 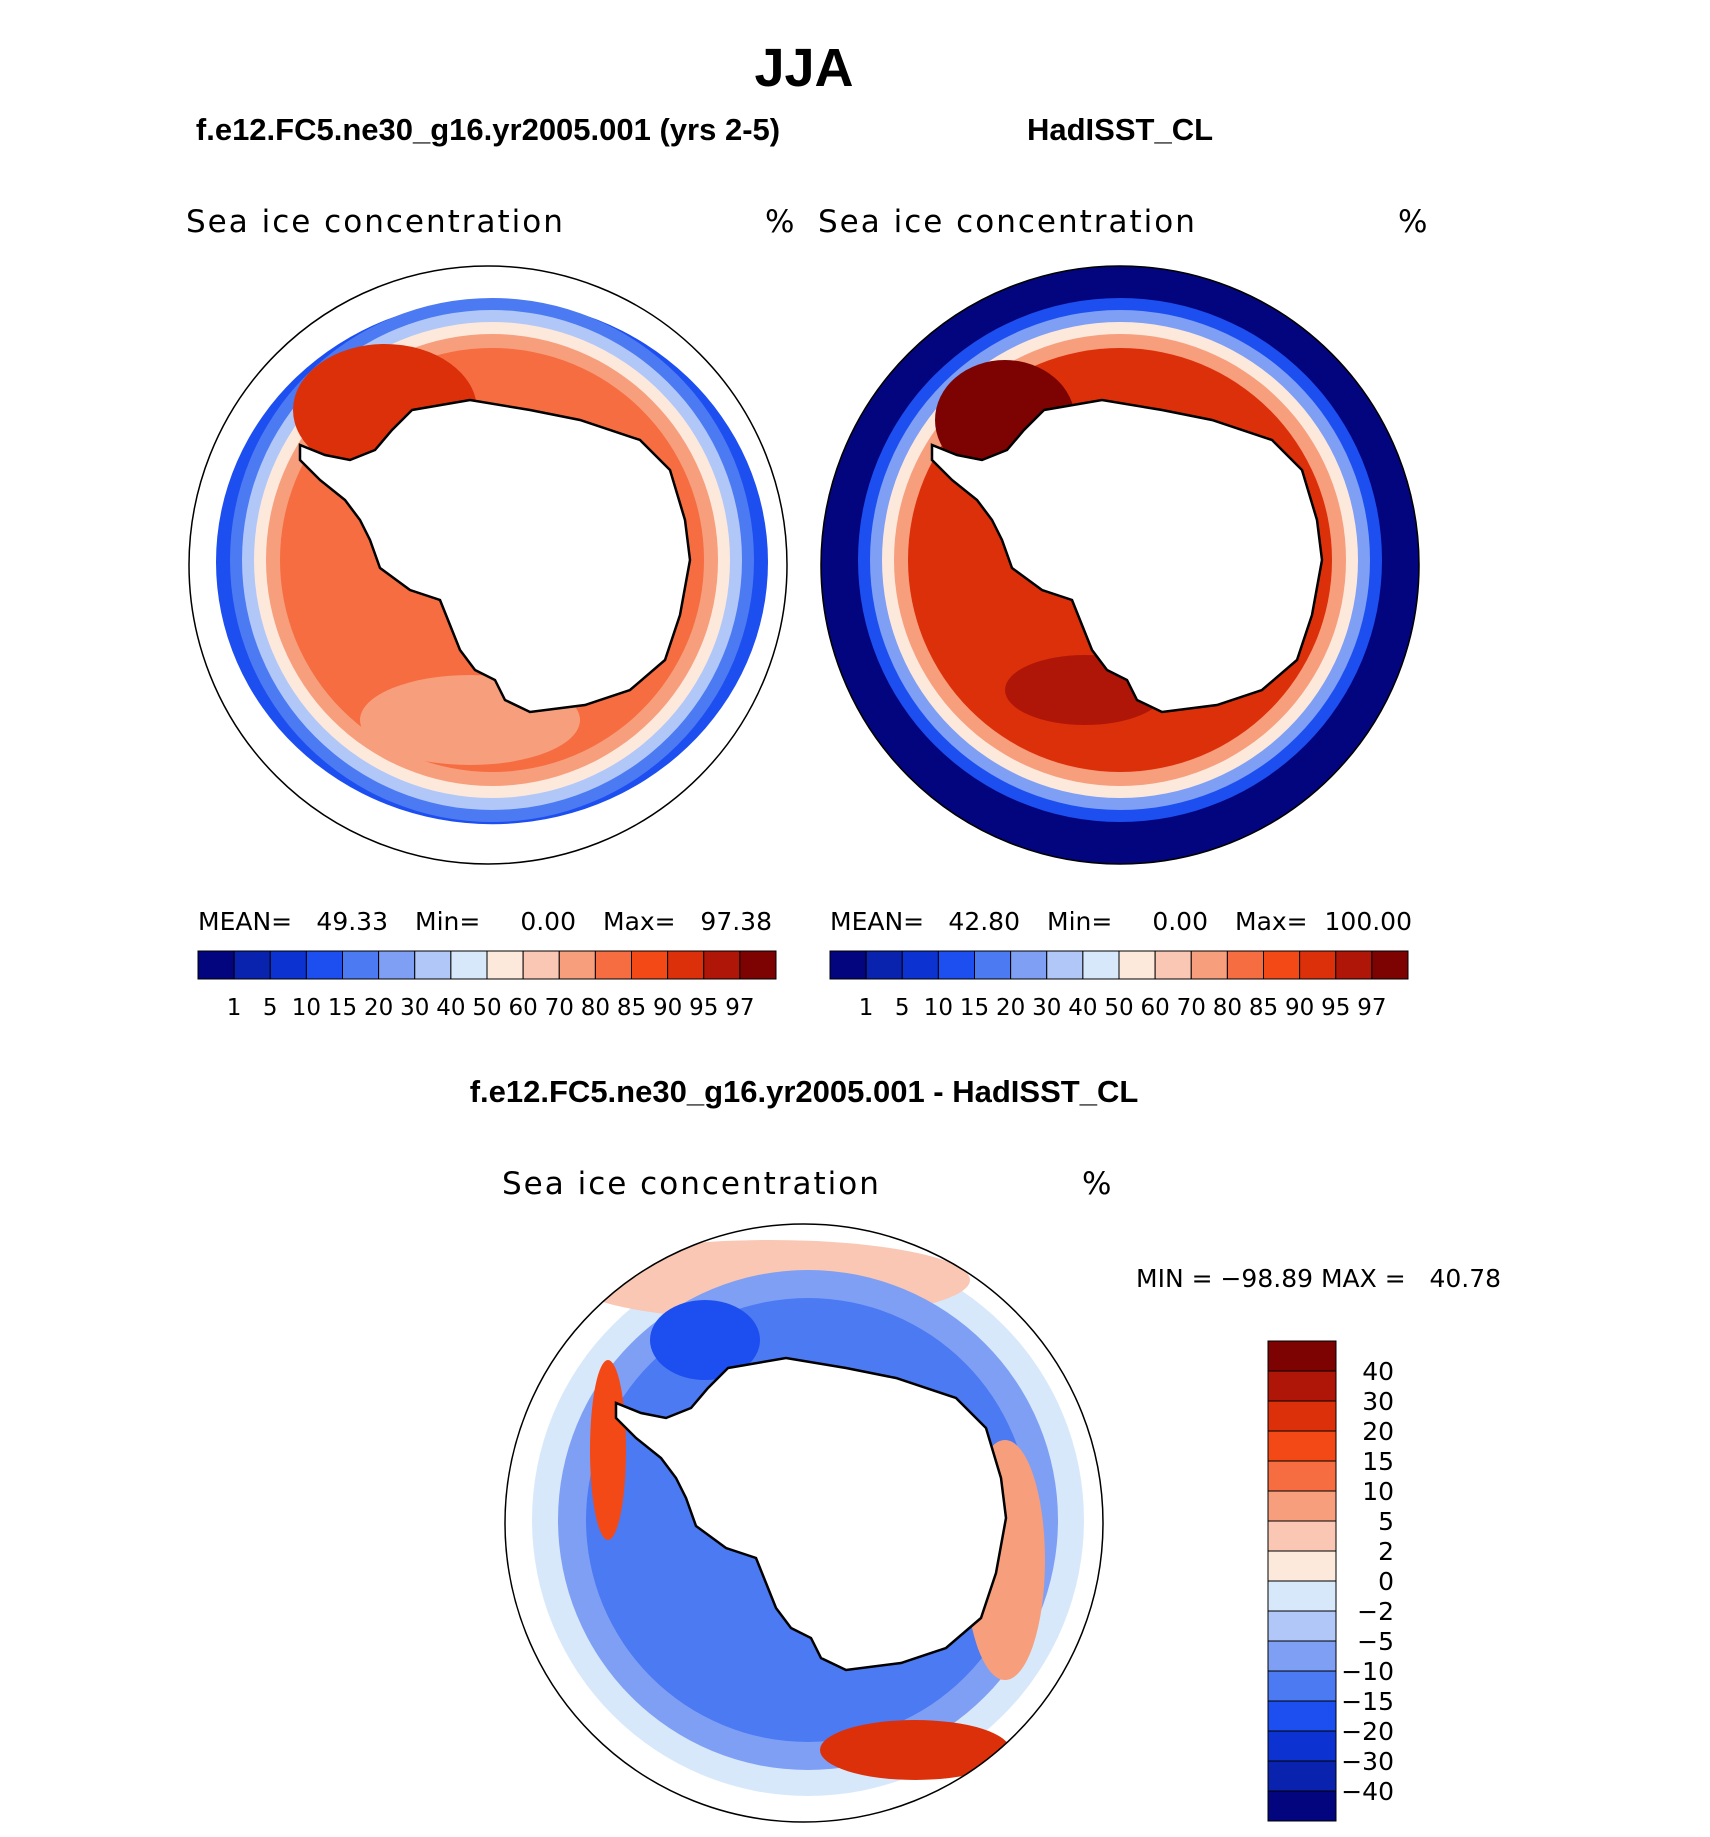 I want to click on obs-stats: MEAN= 42.80 Min= 0.00 Max= 100.00, so click(x=1121, y=921).